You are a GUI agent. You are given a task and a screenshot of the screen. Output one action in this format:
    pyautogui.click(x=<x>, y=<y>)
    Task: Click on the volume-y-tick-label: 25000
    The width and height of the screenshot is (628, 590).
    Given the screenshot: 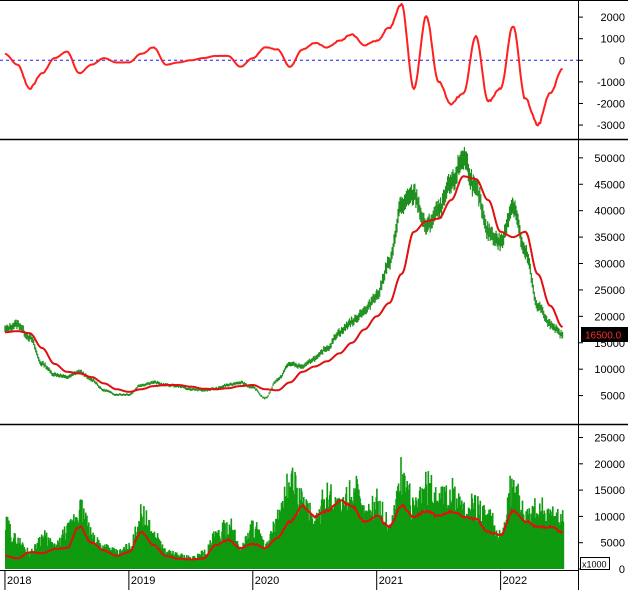 What is the action you would take?
    pyautogui.click(x=609, y=439)
    